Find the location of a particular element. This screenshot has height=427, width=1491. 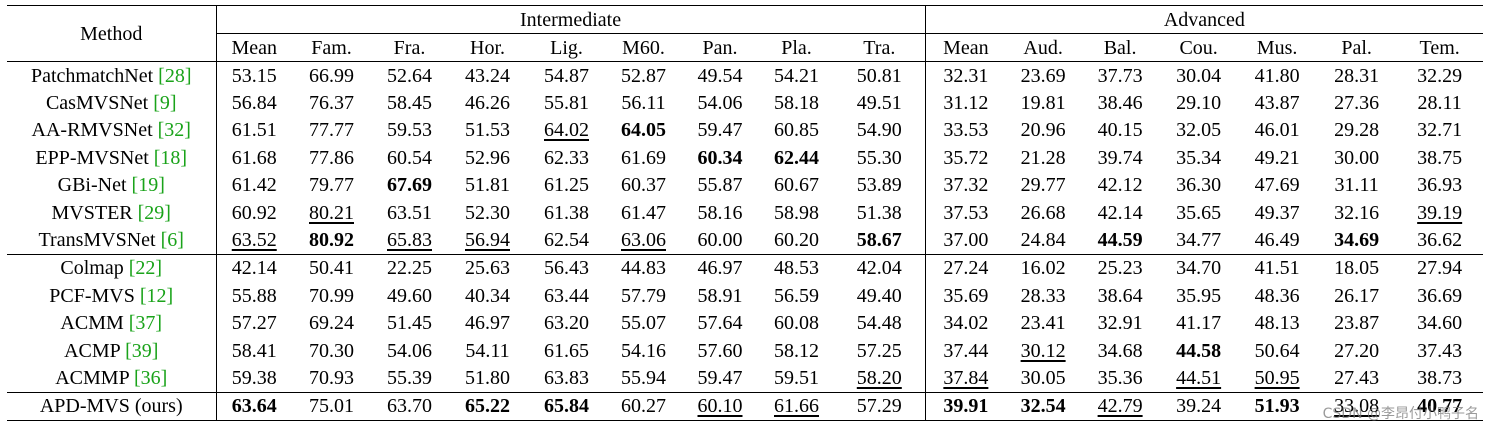

citation-link: [19] is located at coordinates (148, 185).